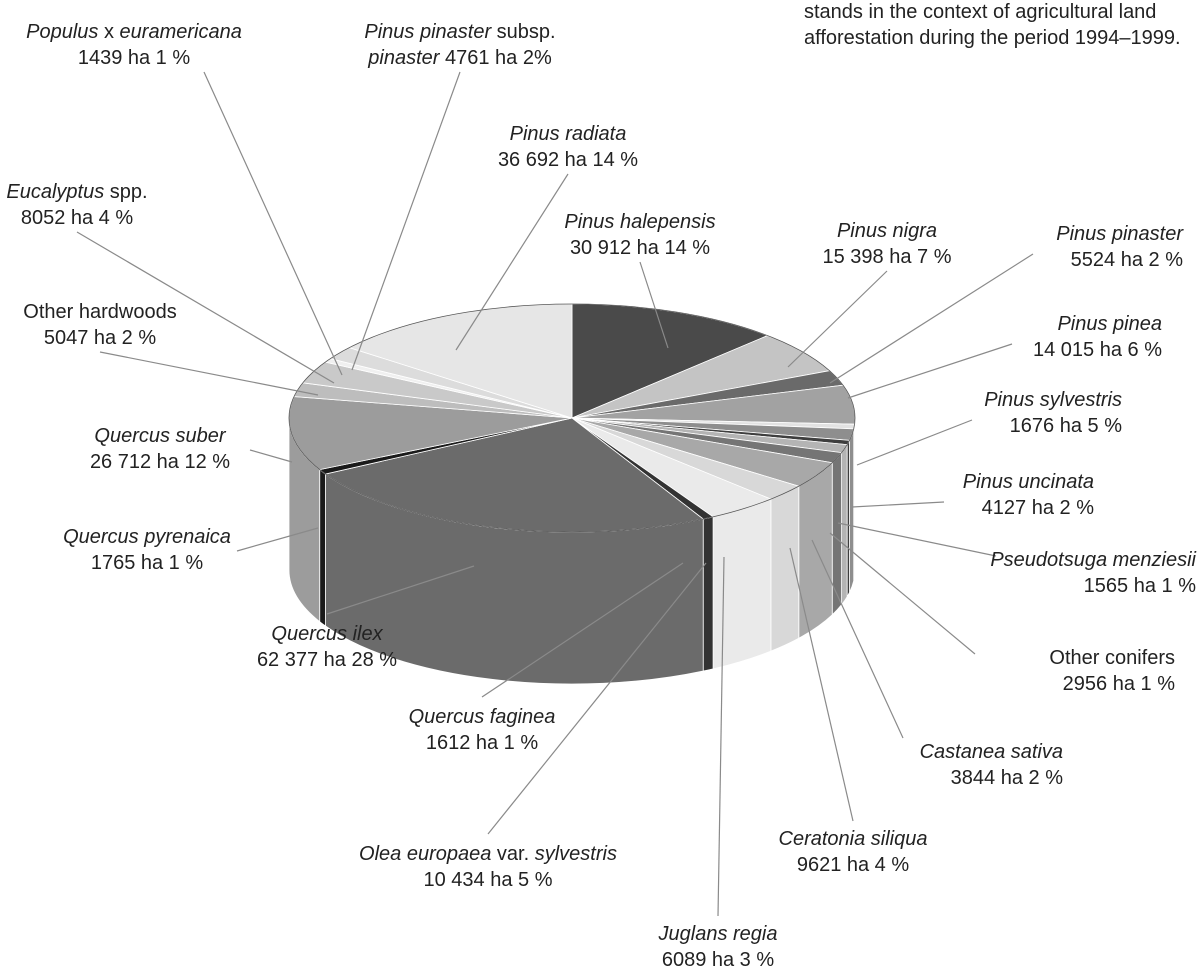 Image resolution: width=1204 pixels, height=972 pixels. What do you see at coordinates (327, 647) in the screenshot?
I see `slice-label-quercus-ilex: Quercus ilex 62 377 ha 28 %` at bounding box center [327, 647].